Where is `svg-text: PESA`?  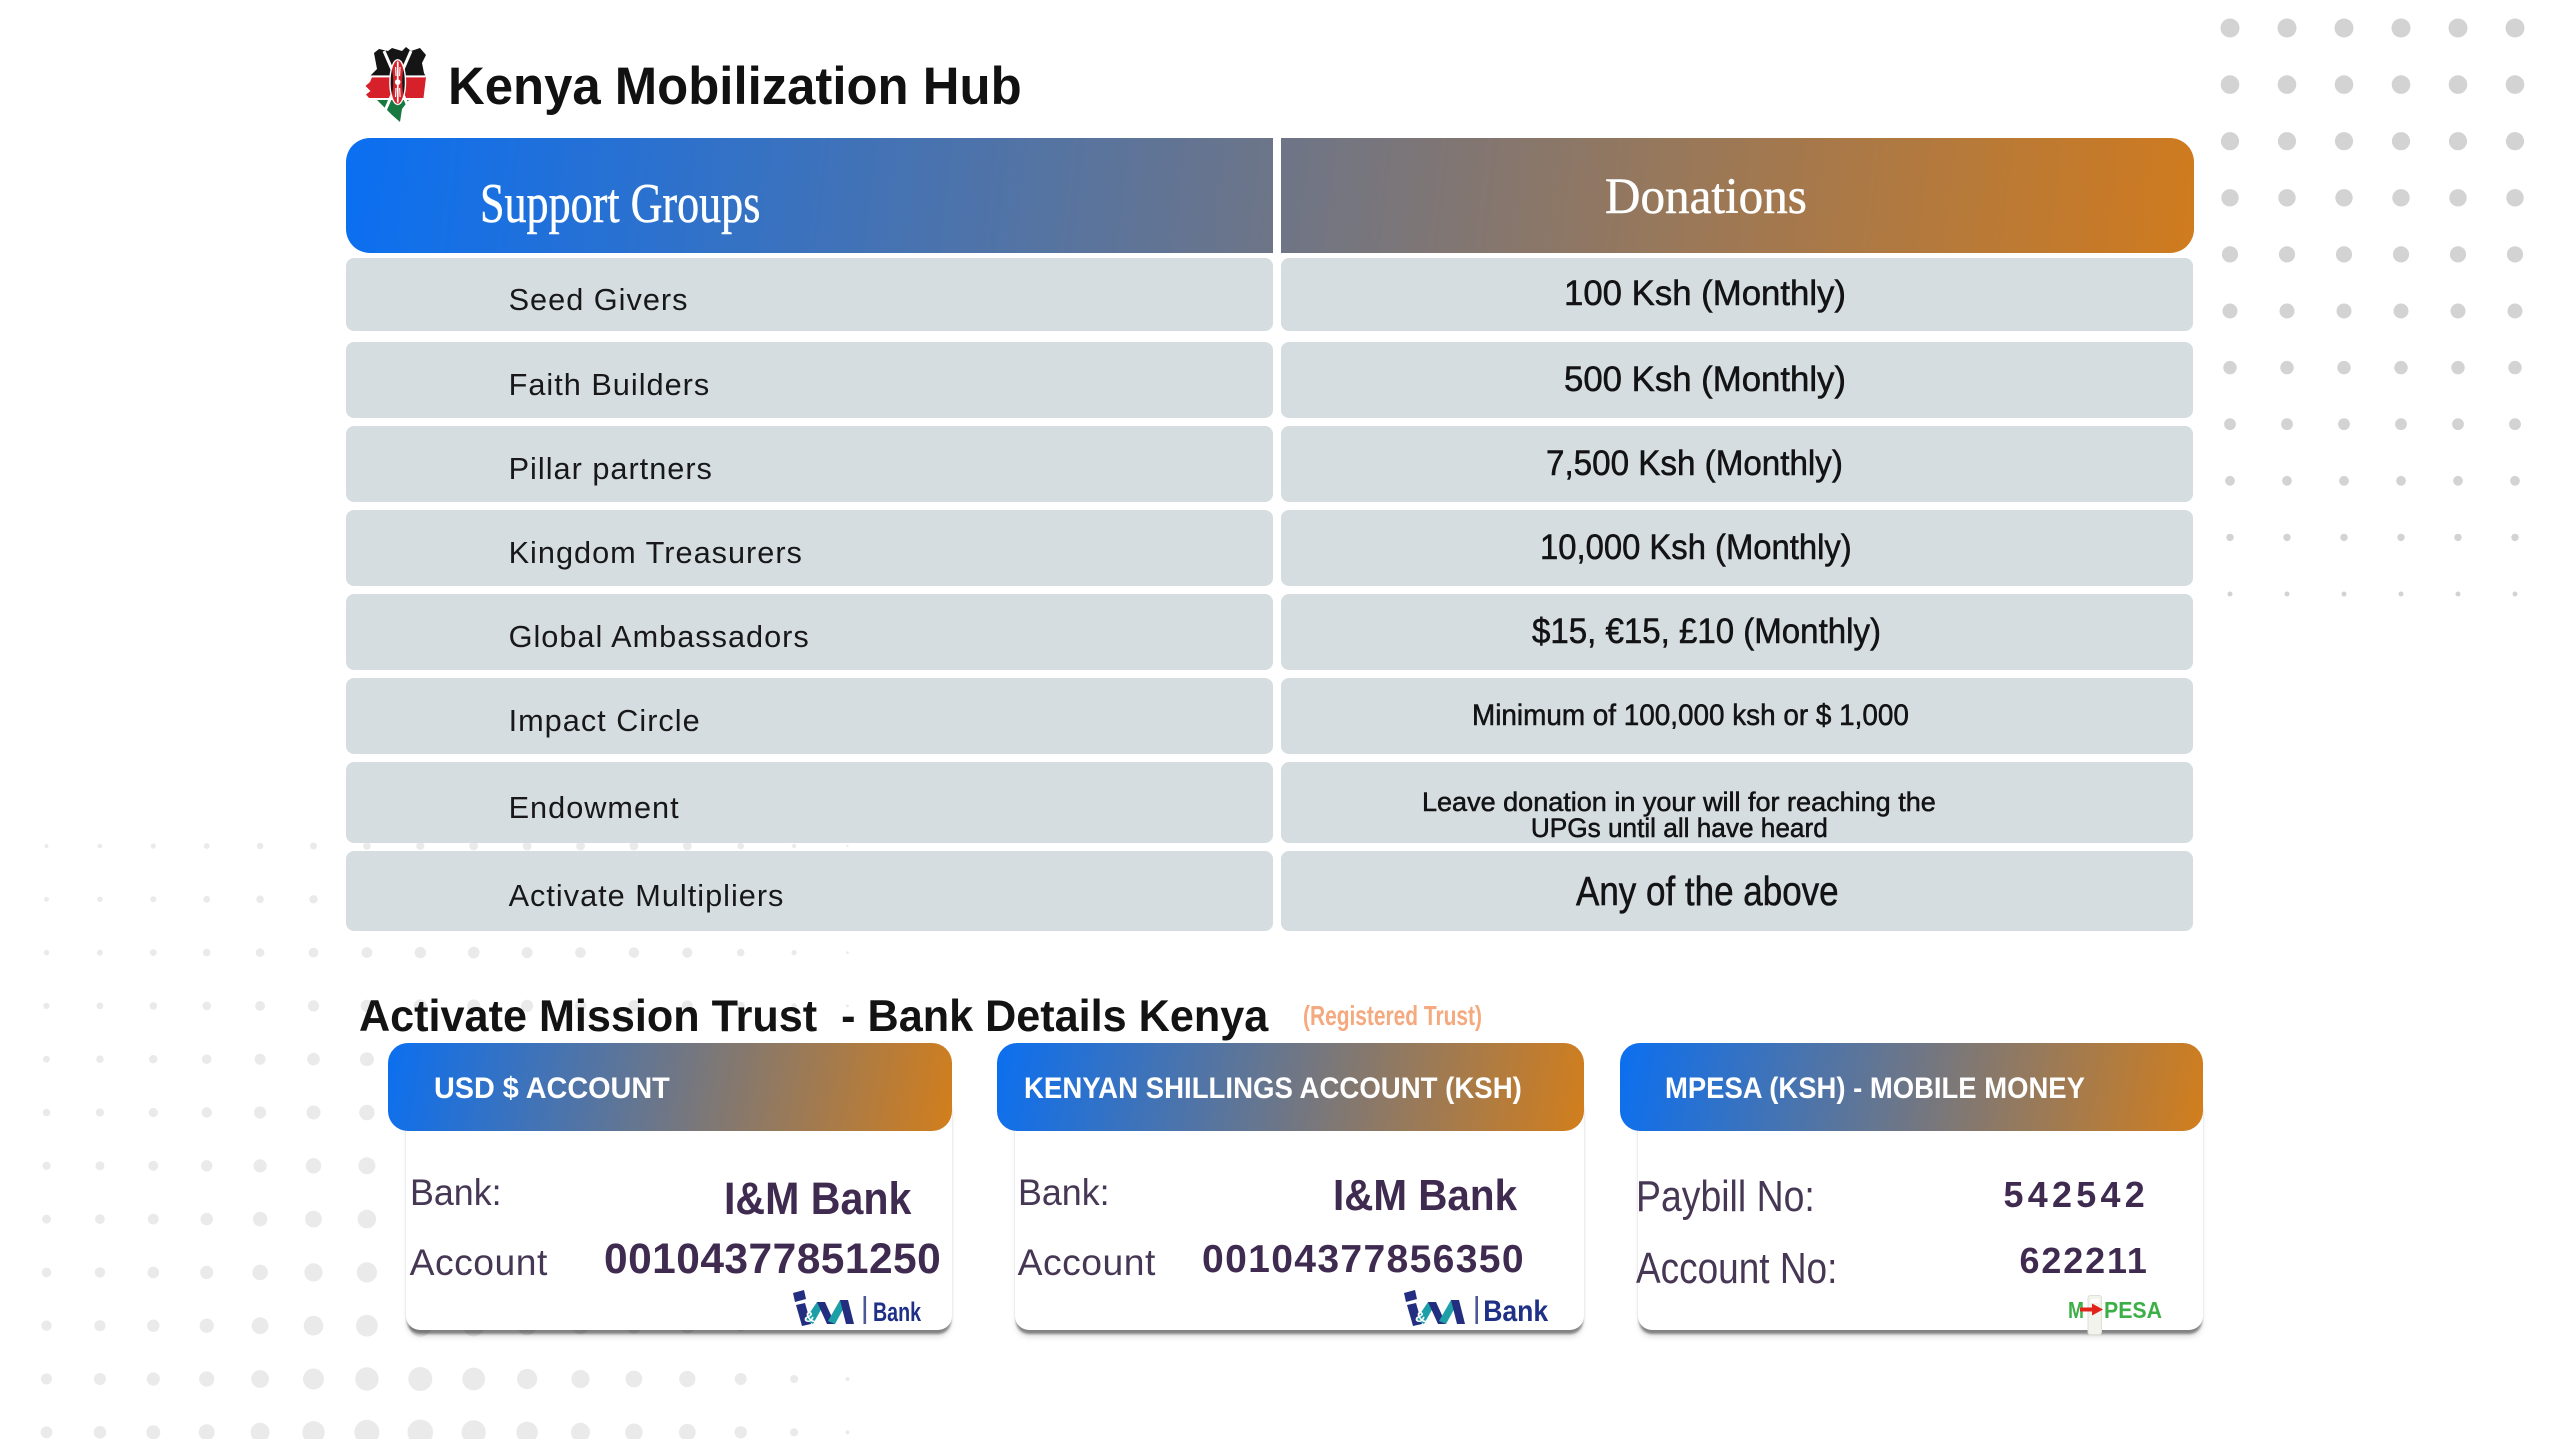
svg-text: PESA is located at coordinates (2133, 1310).